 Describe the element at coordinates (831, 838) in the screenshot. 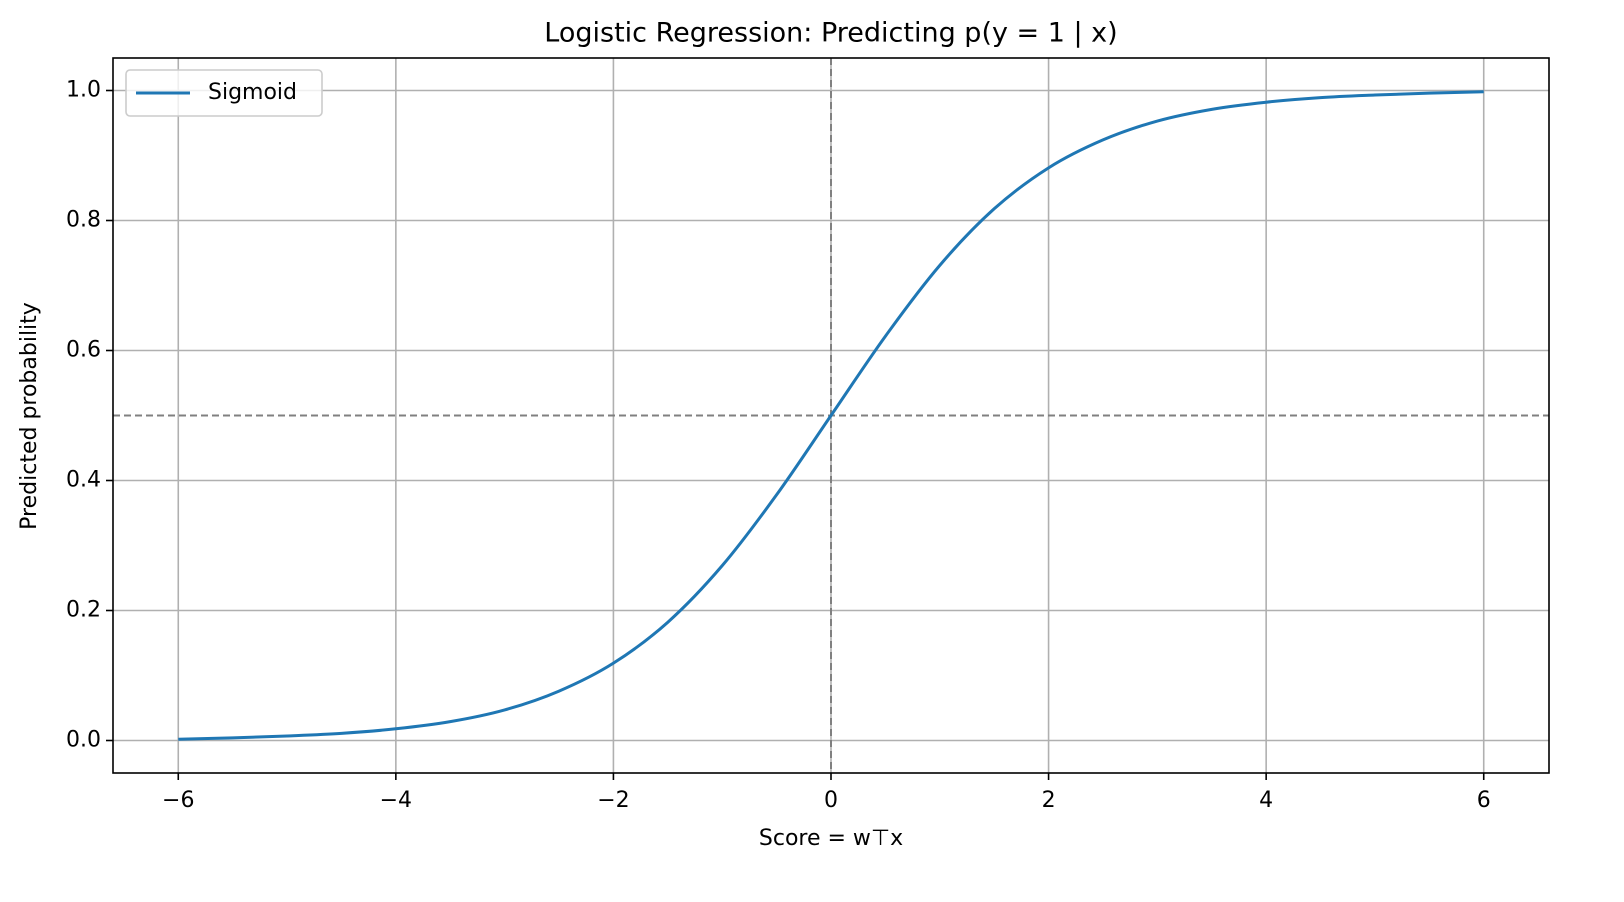

I see `x-axis-label: Score = w⊤x` at that location.